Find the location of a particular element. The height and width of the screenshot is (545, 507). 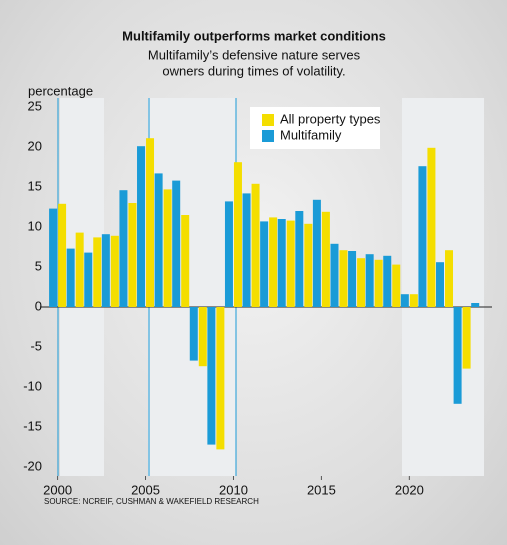

x-tick-label: 2010 is located at coordinates (233, 489).